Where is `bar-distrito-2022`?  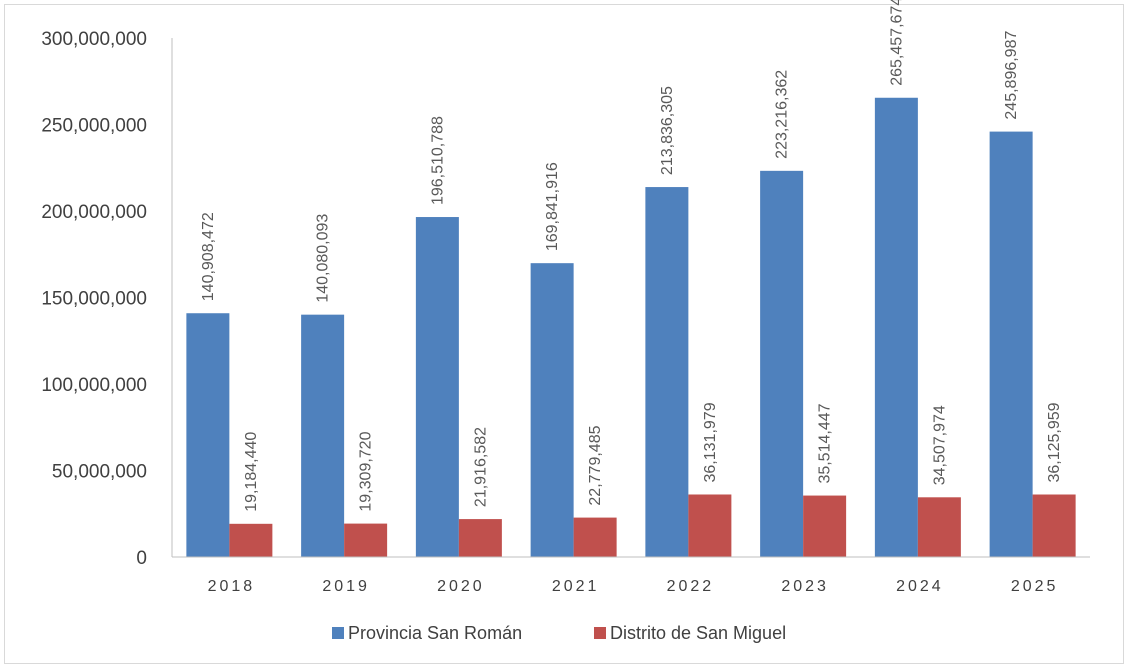 bar-distrito-2022 is located at coordinates (710, 525).